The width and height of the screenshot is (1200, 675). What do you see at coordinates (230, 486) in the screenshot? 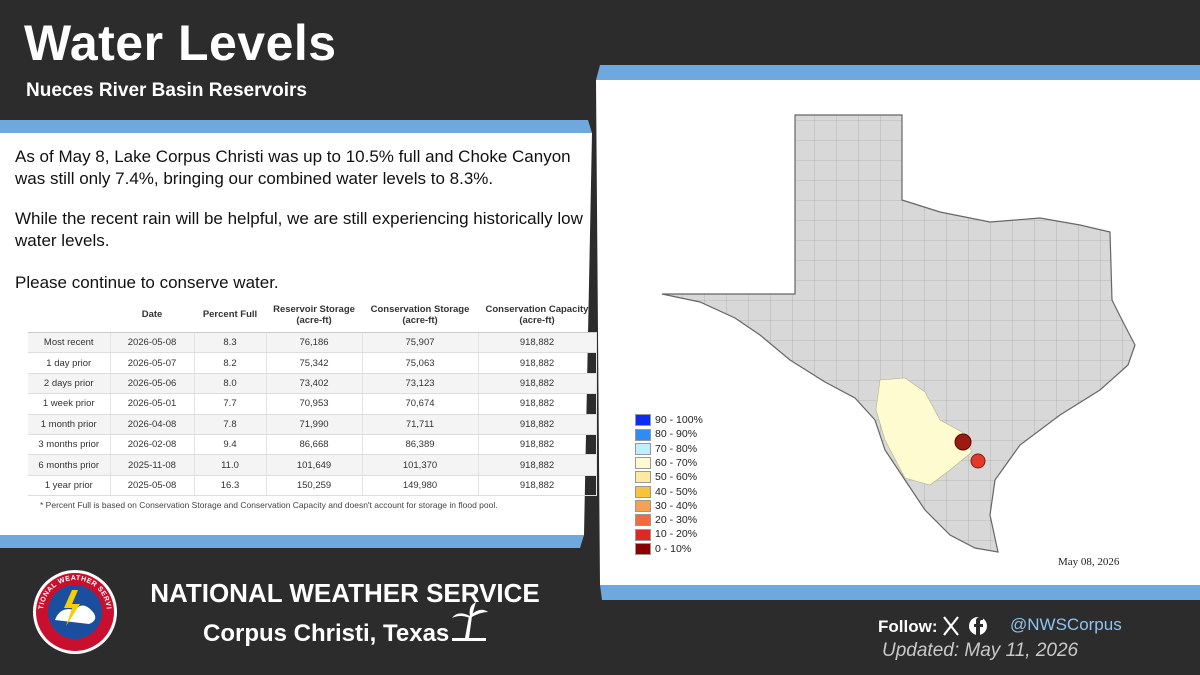
I see `table-cell: 16.3` at bounding box center [230, 486].